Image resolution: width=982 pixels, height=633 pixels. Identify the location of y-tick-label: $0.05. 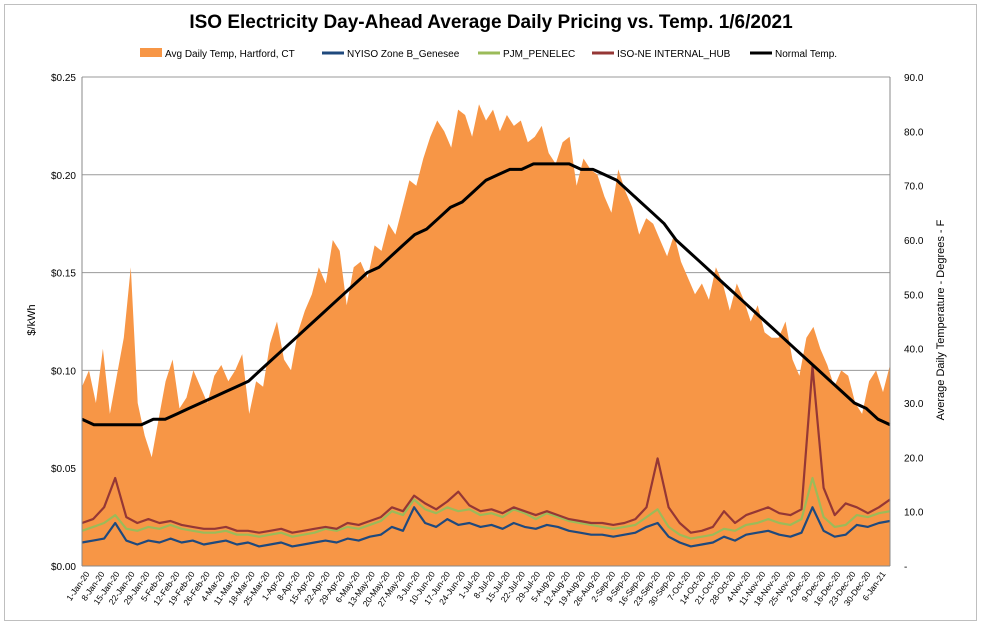
(63, 469).